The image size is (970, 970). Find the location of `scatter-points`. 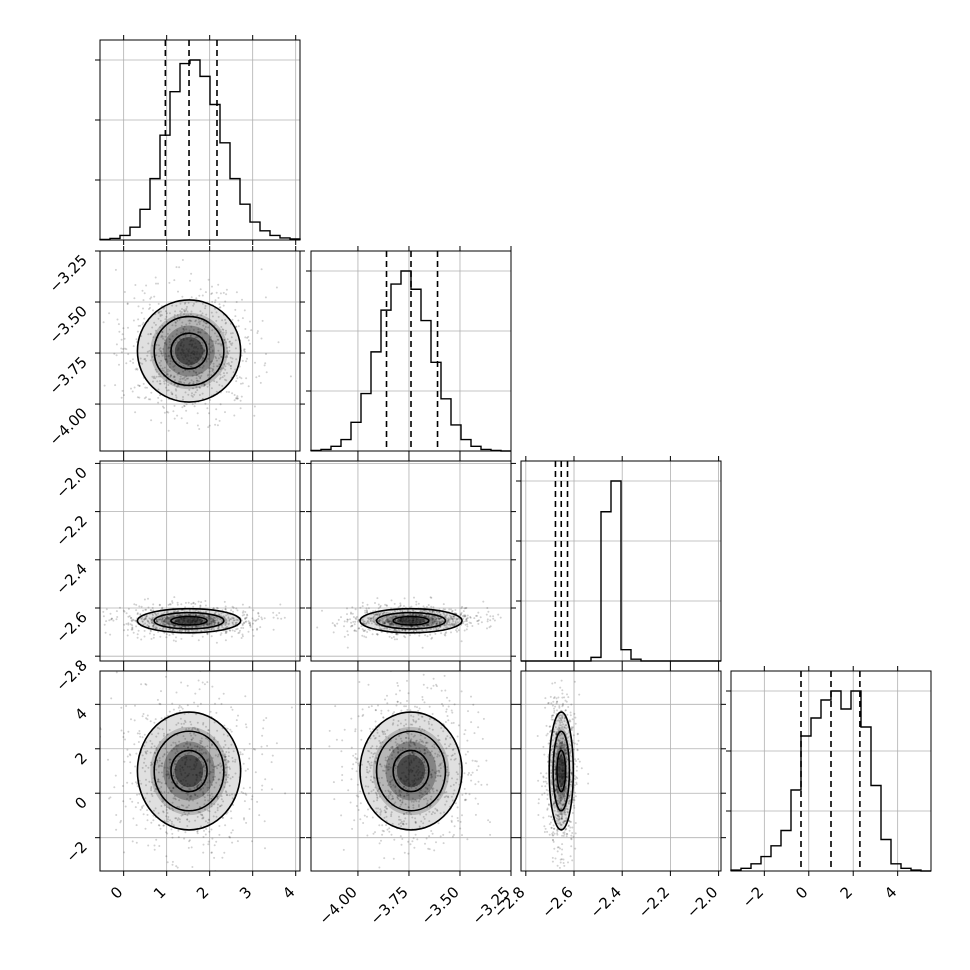

scatter-points is located at coordinates (197, 345).